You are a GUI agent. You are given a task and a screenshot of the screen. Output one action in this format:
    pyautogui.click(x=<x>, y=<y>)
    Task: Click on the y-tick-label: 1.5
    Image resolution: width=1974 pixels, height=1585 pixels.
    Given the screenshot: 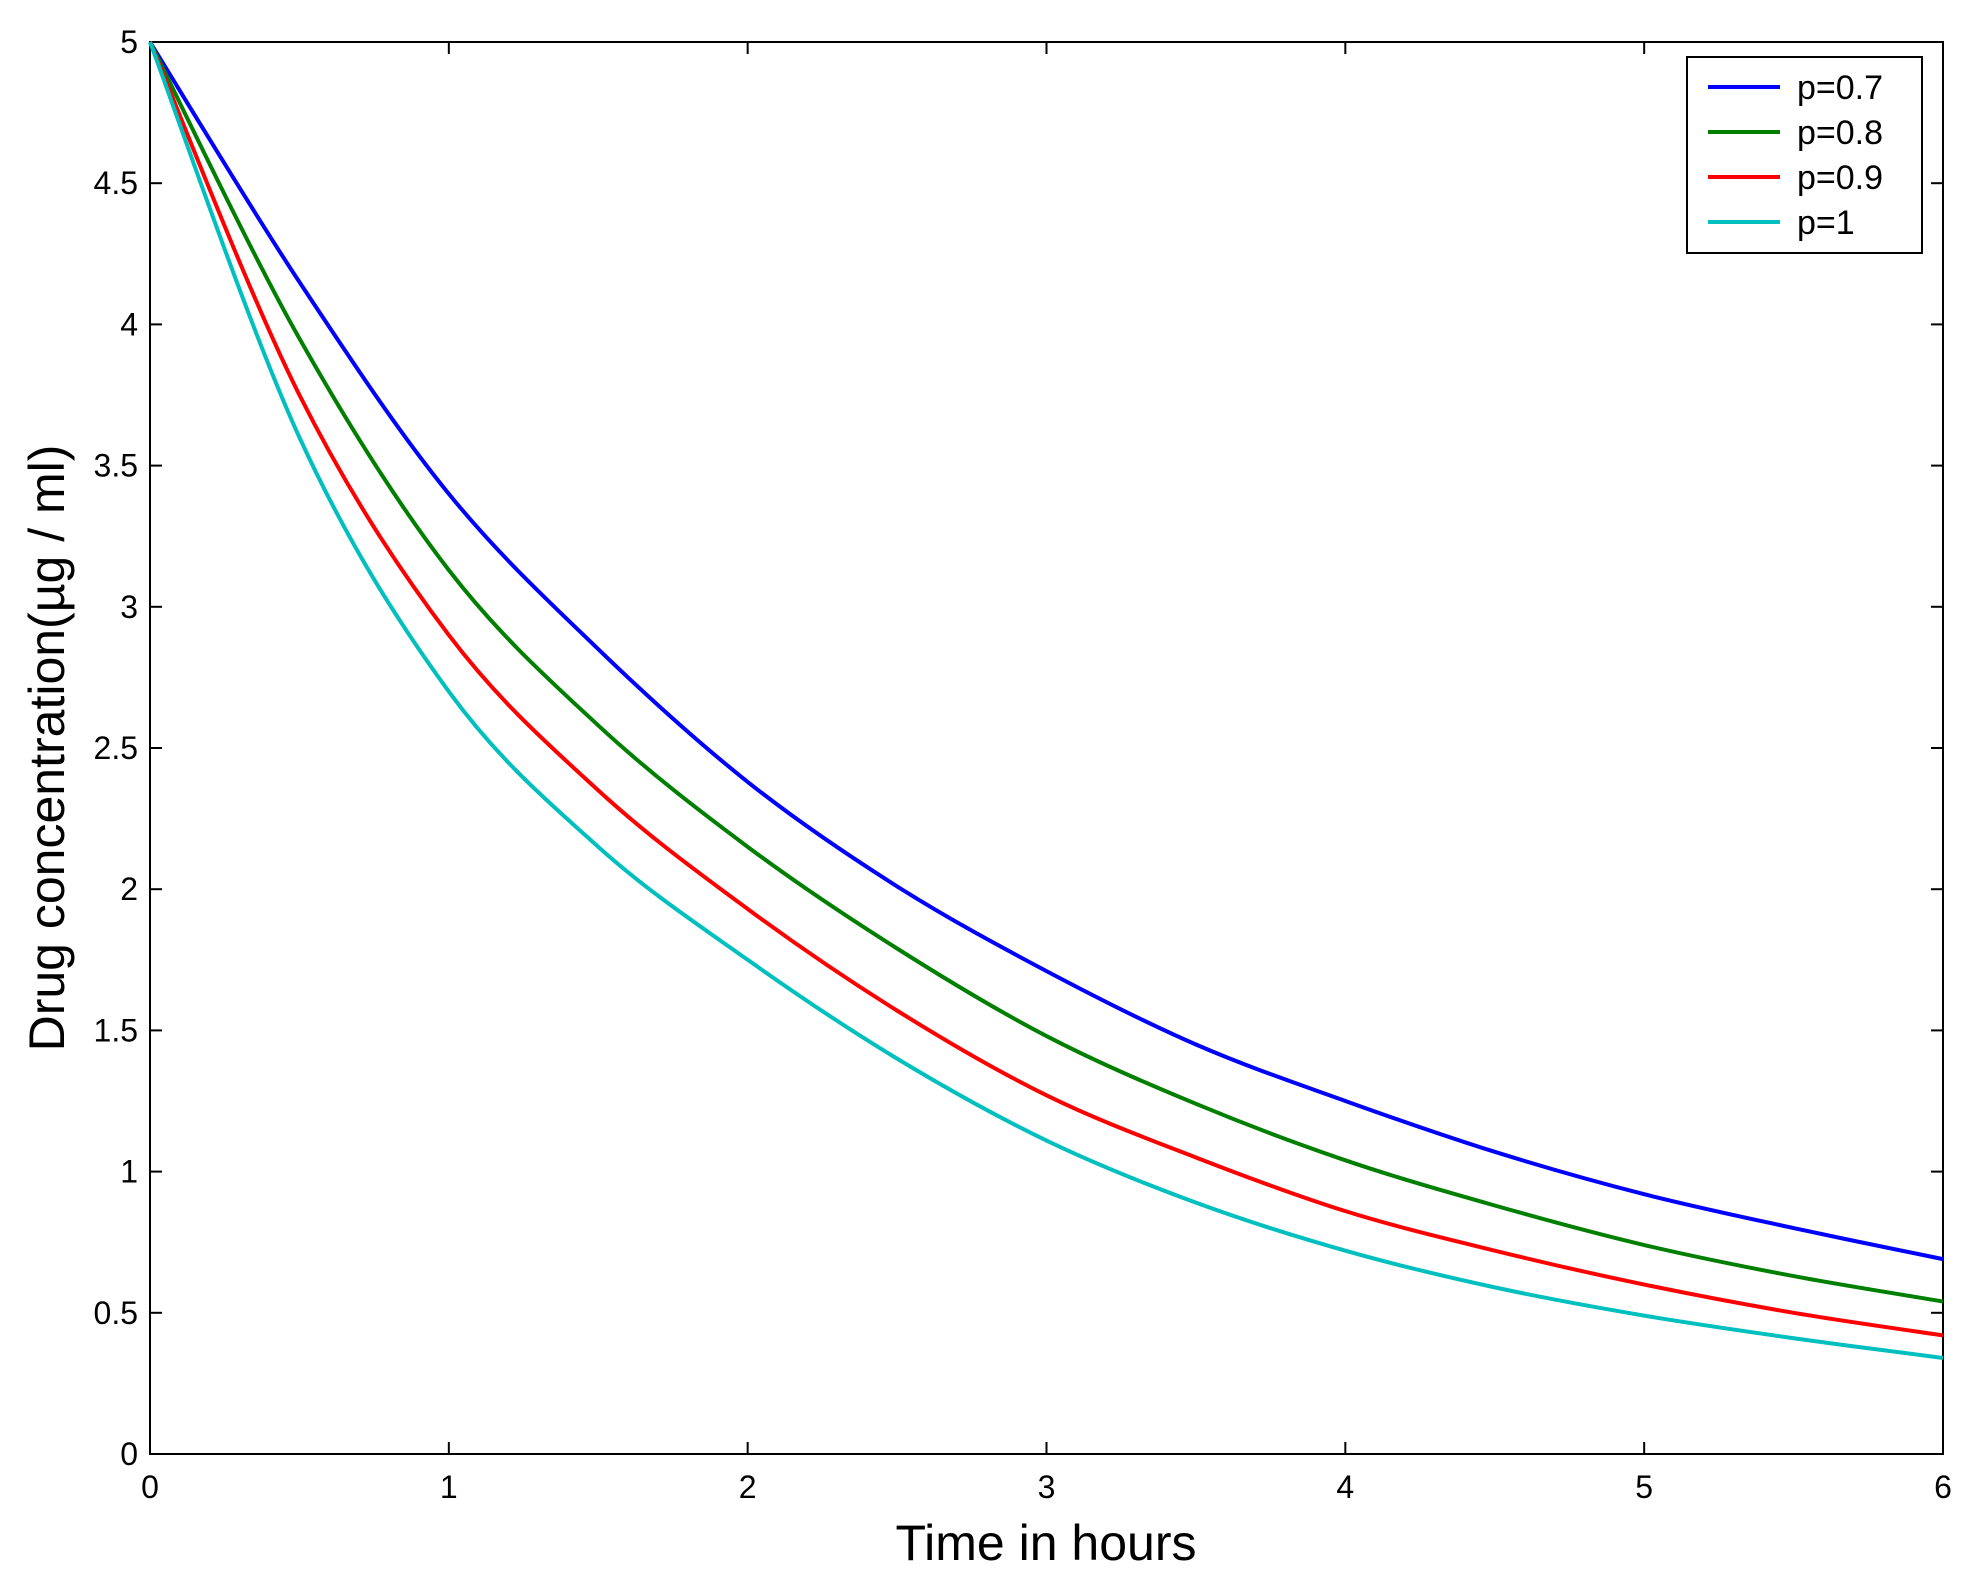 What is the action you would take?
    pyautogui.click(x=116, y=1030)
    